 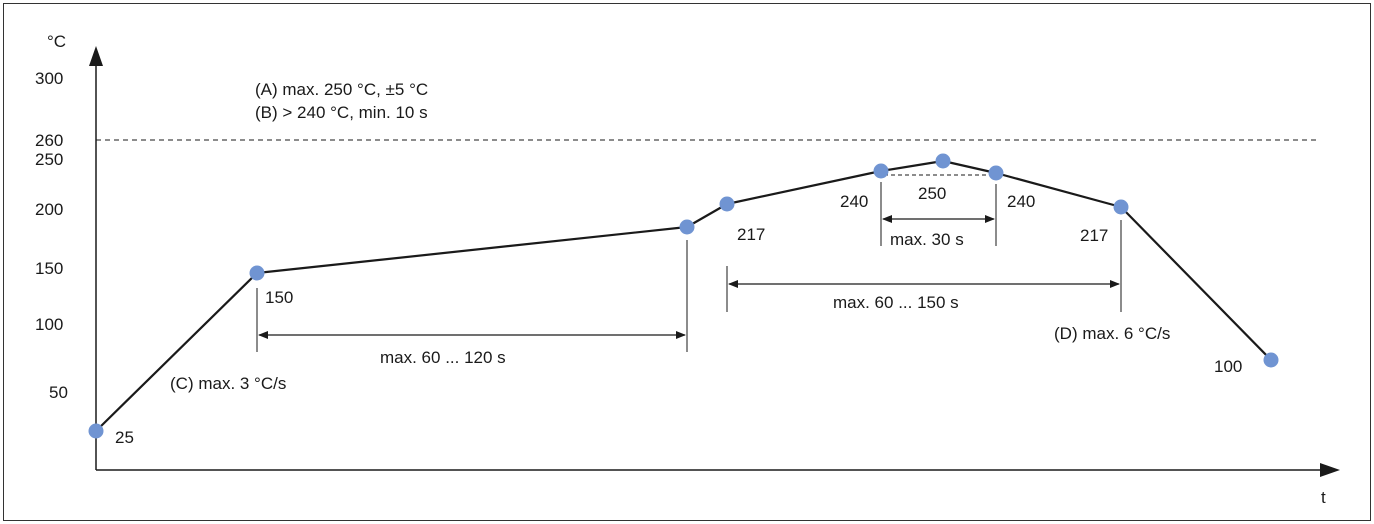 What do you see at coordinates (854, 201) in the screenshot?
I see `point-label-240-left: 240` at bounding box center [854, 201].